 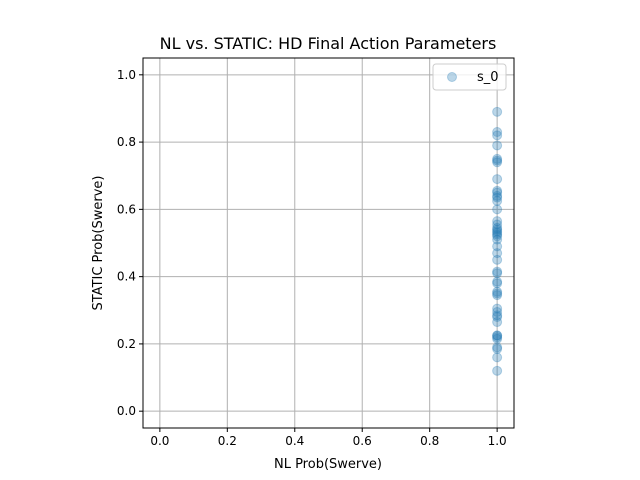 What do you see at coordinates (227, 441) in the screenshot?
I see `x-tick-label: 0.2` at bounding box center [227, 441].